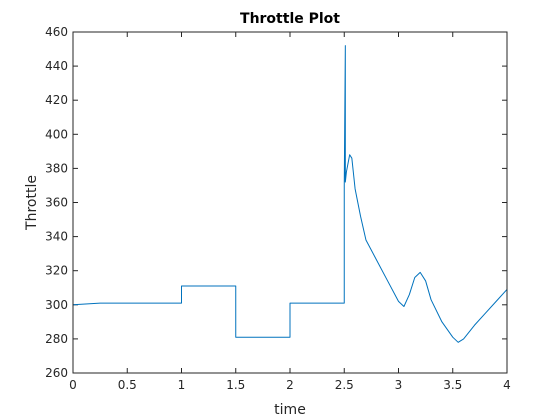 The height and width of the screenshot is (420, 560). What do you see at coordinates (56, 66) in the screenshot?
I see `y-tick-label: 440` at bounding box center [56, 66].